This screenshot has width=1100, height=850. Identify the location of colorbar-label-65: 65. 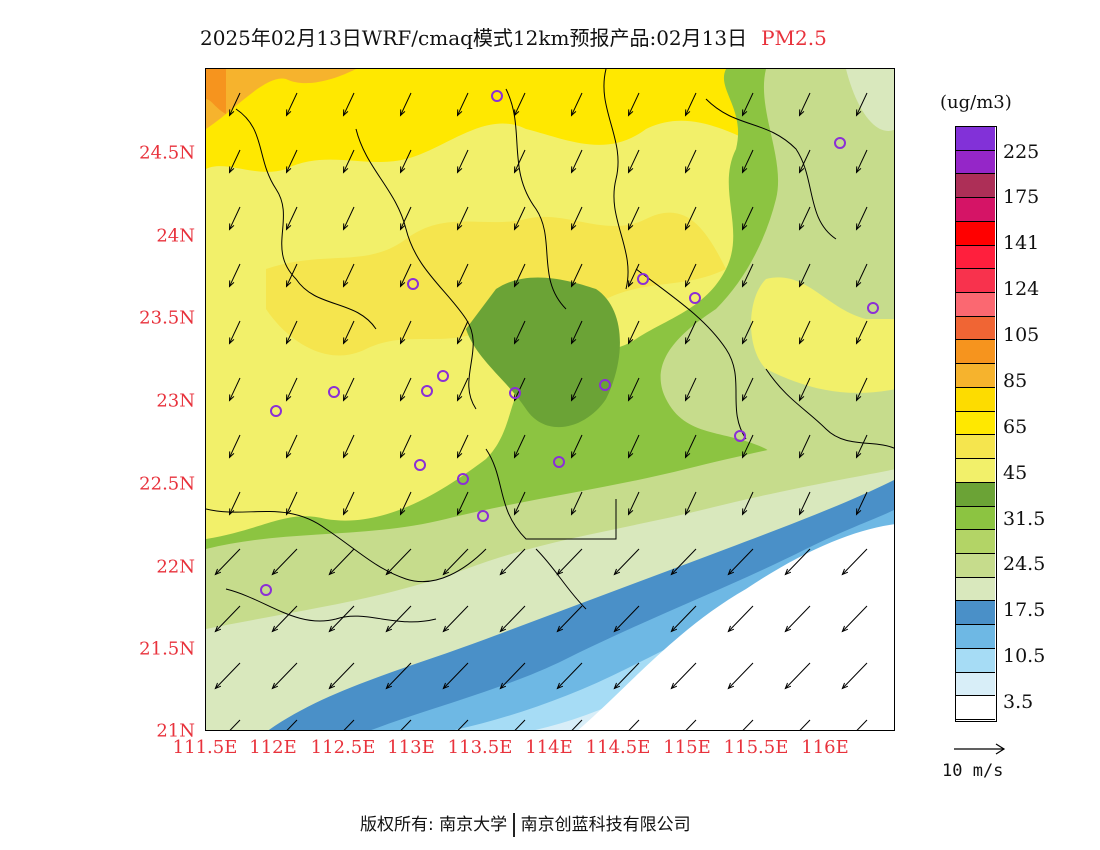
(1015, 427).